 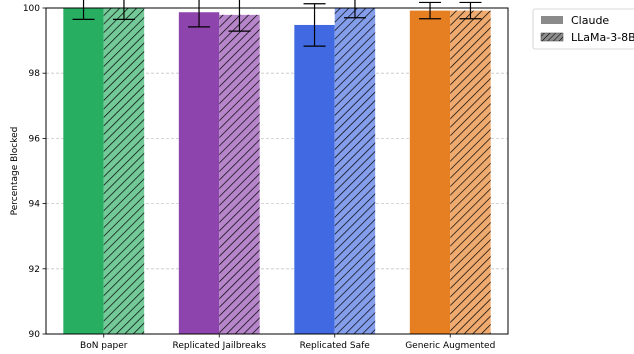 What do you see at coordinates (552, 37) in the screenshot?
I see `legend-swatch-hatch` at bounding box center [552, 37].